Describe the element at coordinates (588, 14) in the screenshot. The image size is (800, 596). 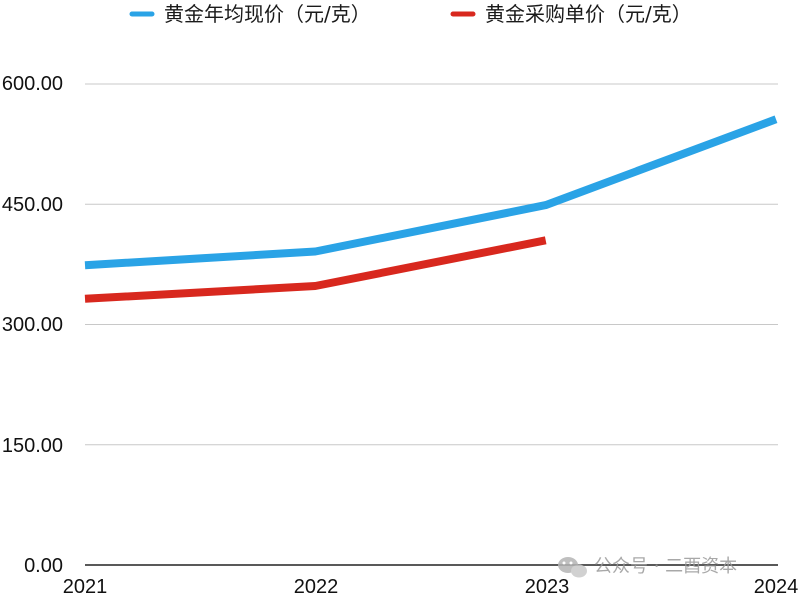
I see `legend-label-gold-purchase-price: 黄金采购单价（元/克）` at that location.